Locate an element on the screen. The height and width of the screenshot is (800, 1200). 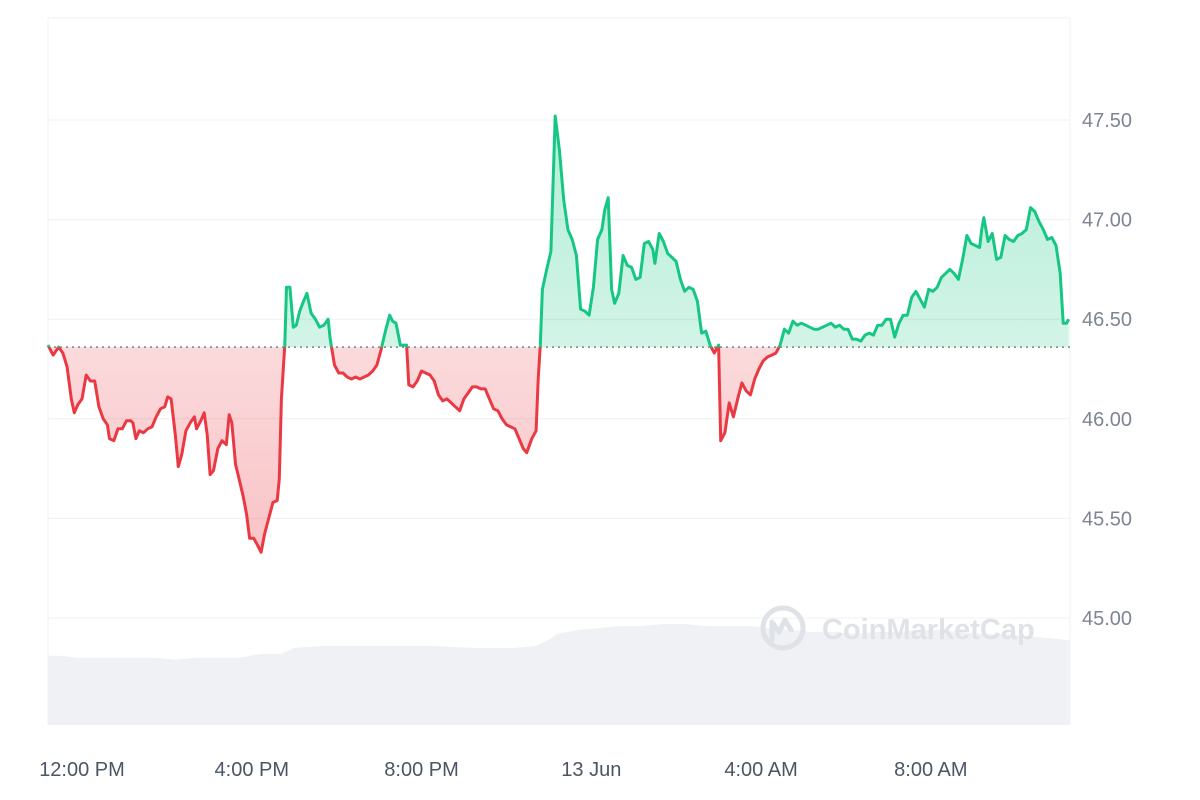
volume-shape is located at coordinates (559, 674).